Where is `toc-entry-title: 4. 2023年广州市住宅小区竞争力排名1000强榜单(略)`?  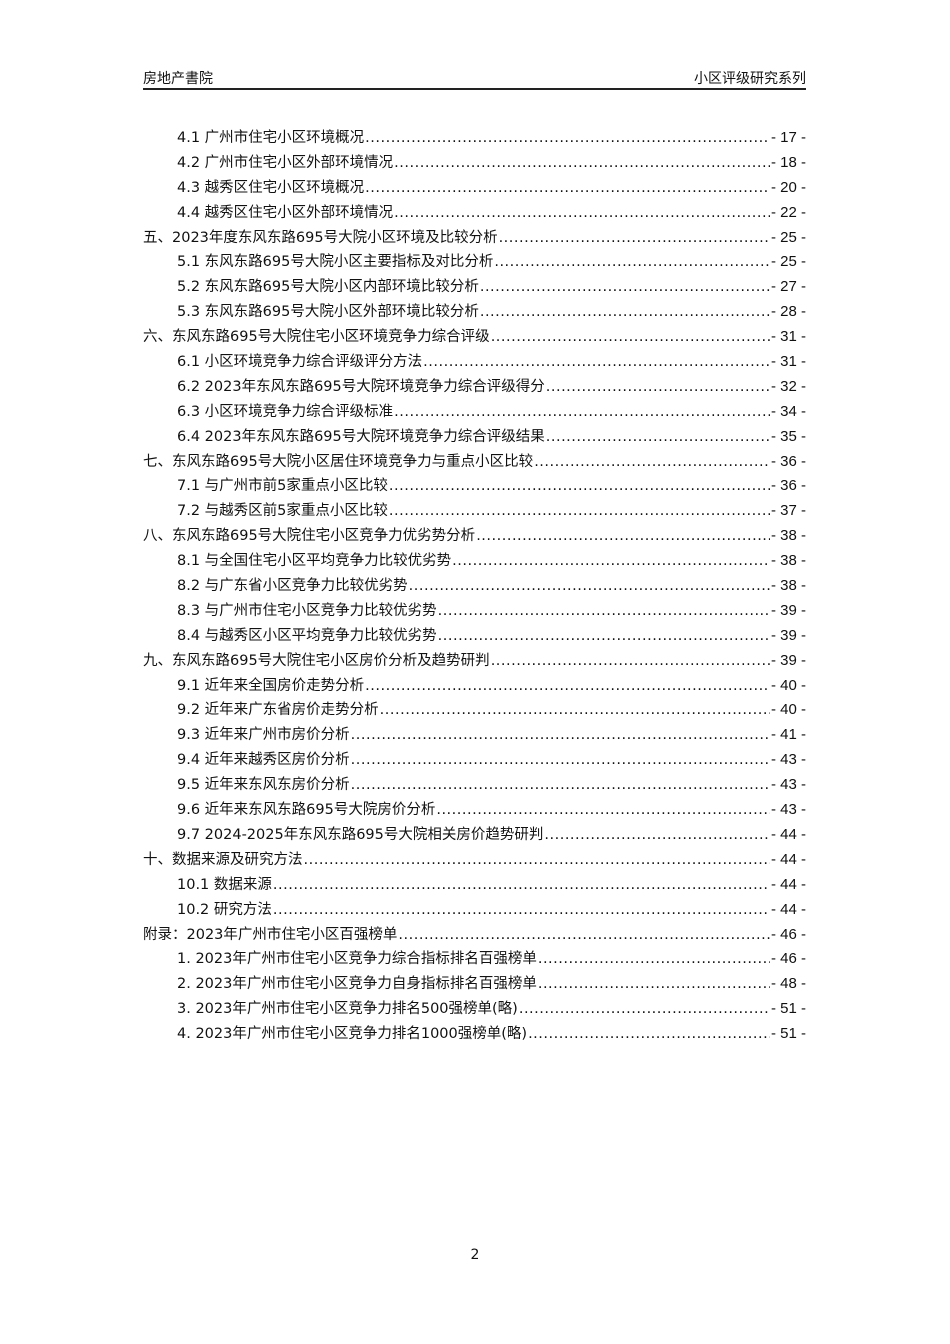 toc-entry-title: 4. 2023年广州市住宅小区竞争力排名1000强榜单(略) is located at coordinates (352, 1034).